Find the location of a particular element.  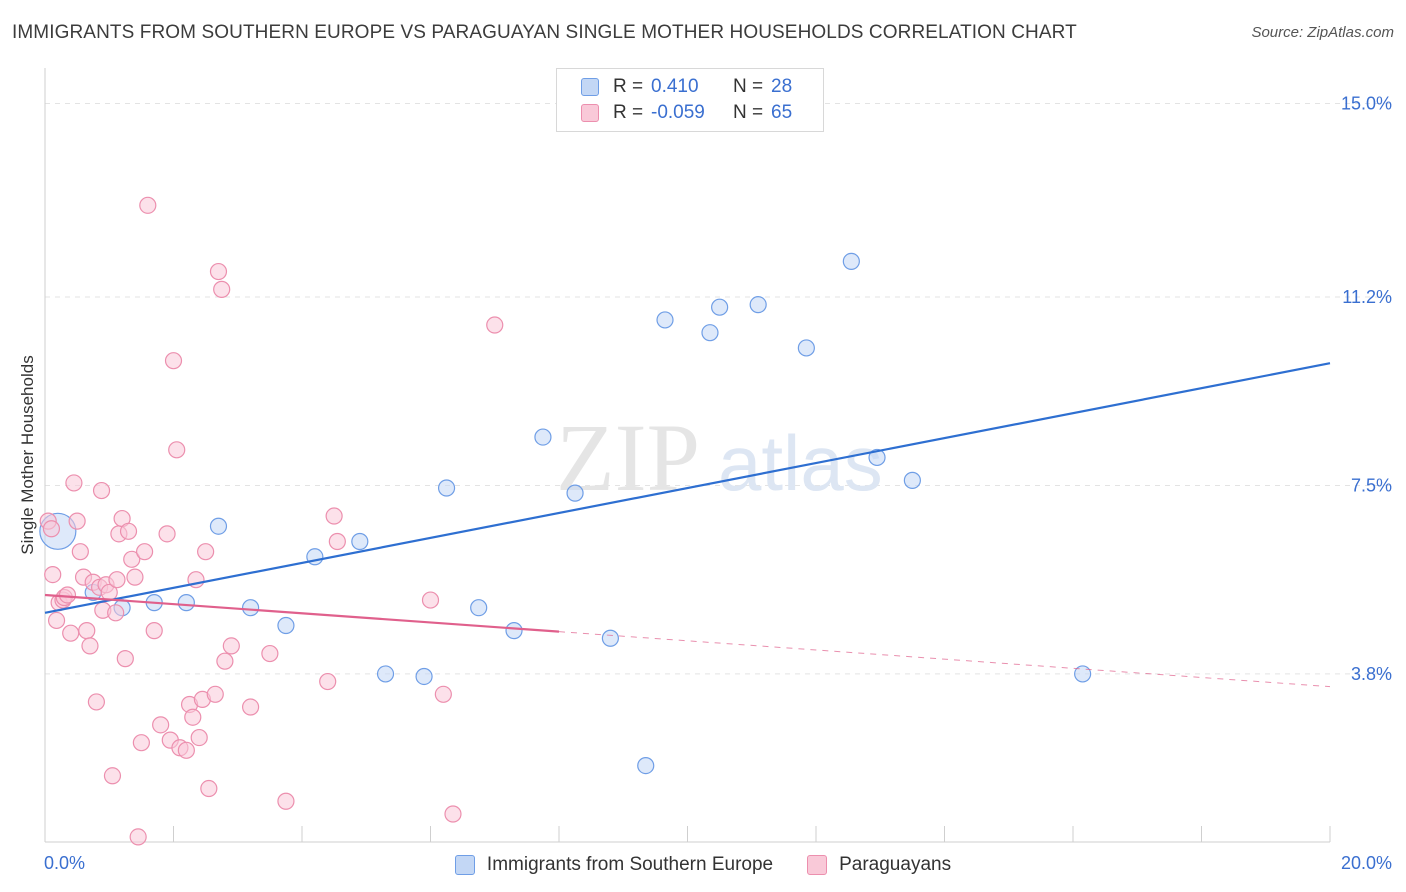

legend-item-southern-europe: Immigrants from Southern Europe is located at coordinates (614, 865).